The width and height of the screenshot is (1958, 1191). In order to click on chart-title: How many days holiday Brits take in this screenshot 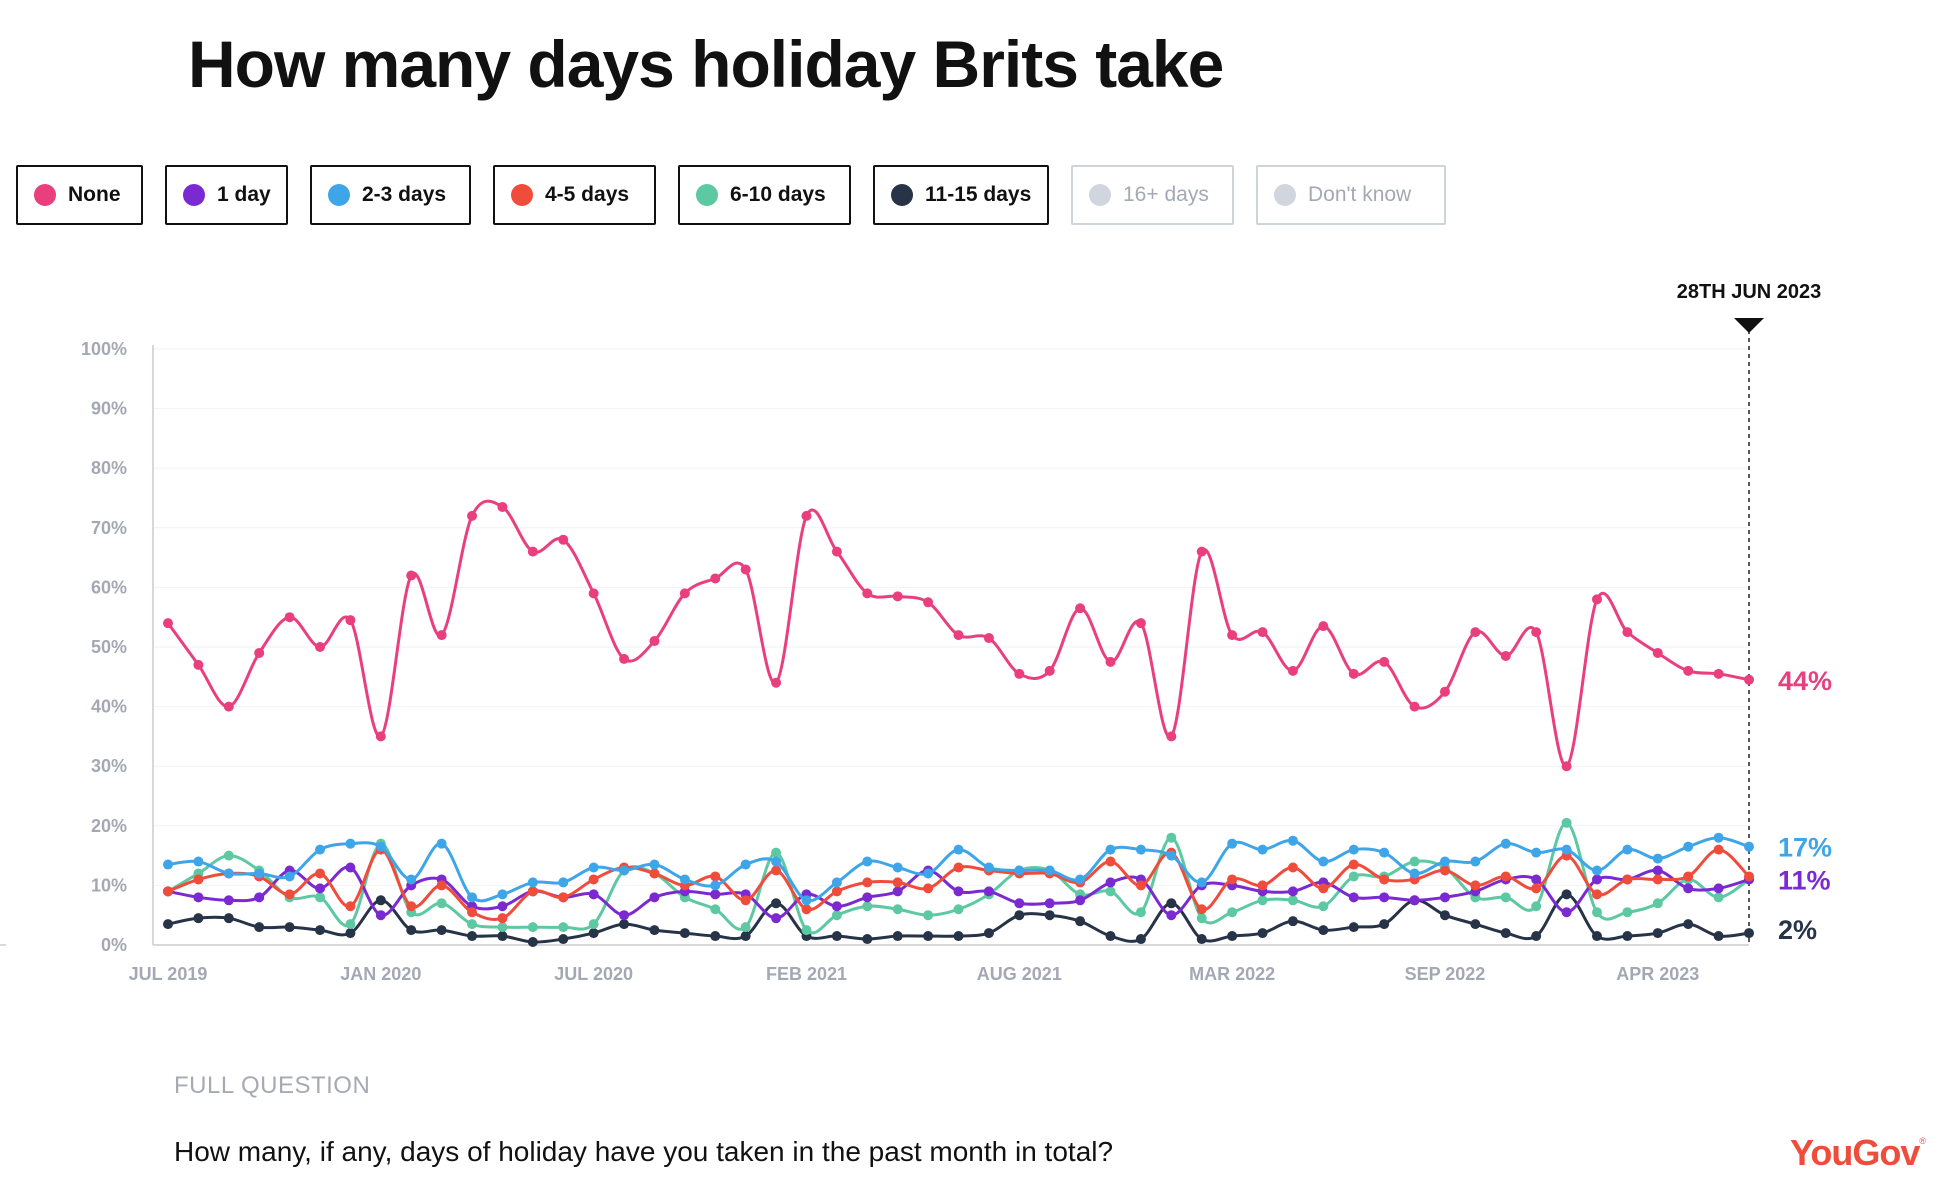, I will do `click(706, 64)`.